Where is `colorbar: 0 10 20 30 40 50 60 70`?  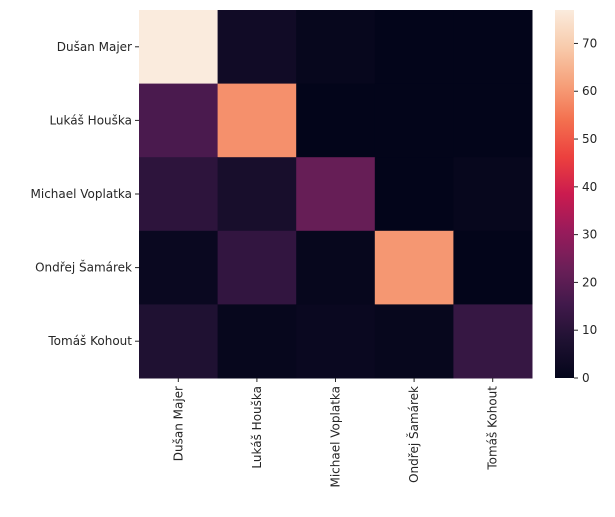 colorbar: 0 10 20 30 40 50 60 70 is located at coordinates (576, 197).